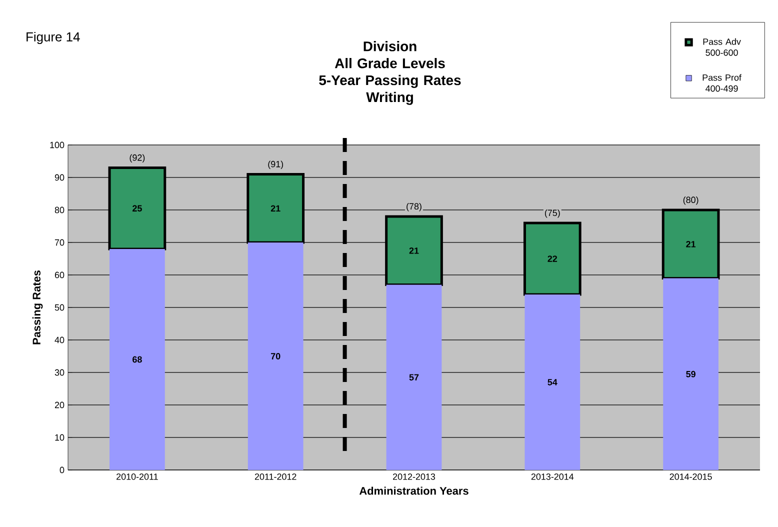 The image size is (778, 527). What do you see at coordinates (59, 177) in the screenshot?
I see `y-tick-label: 90` at bounding box center [59, 177].